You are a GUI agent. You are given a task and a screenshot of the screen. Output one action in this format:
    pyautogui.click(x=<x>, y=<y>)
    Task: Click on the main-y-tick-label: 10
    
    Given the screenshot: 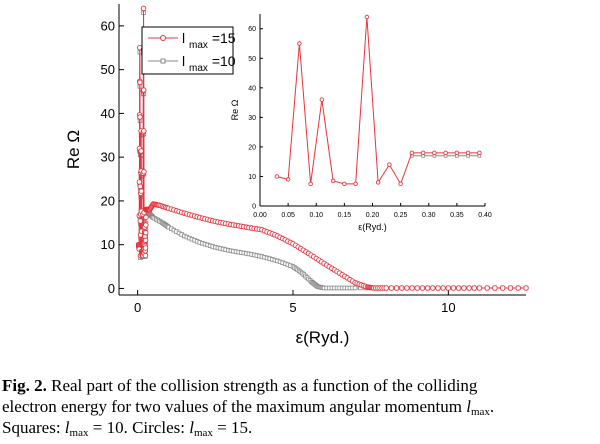 What is the action you would take?
    pyautogui.click(x=108, y=244)
    